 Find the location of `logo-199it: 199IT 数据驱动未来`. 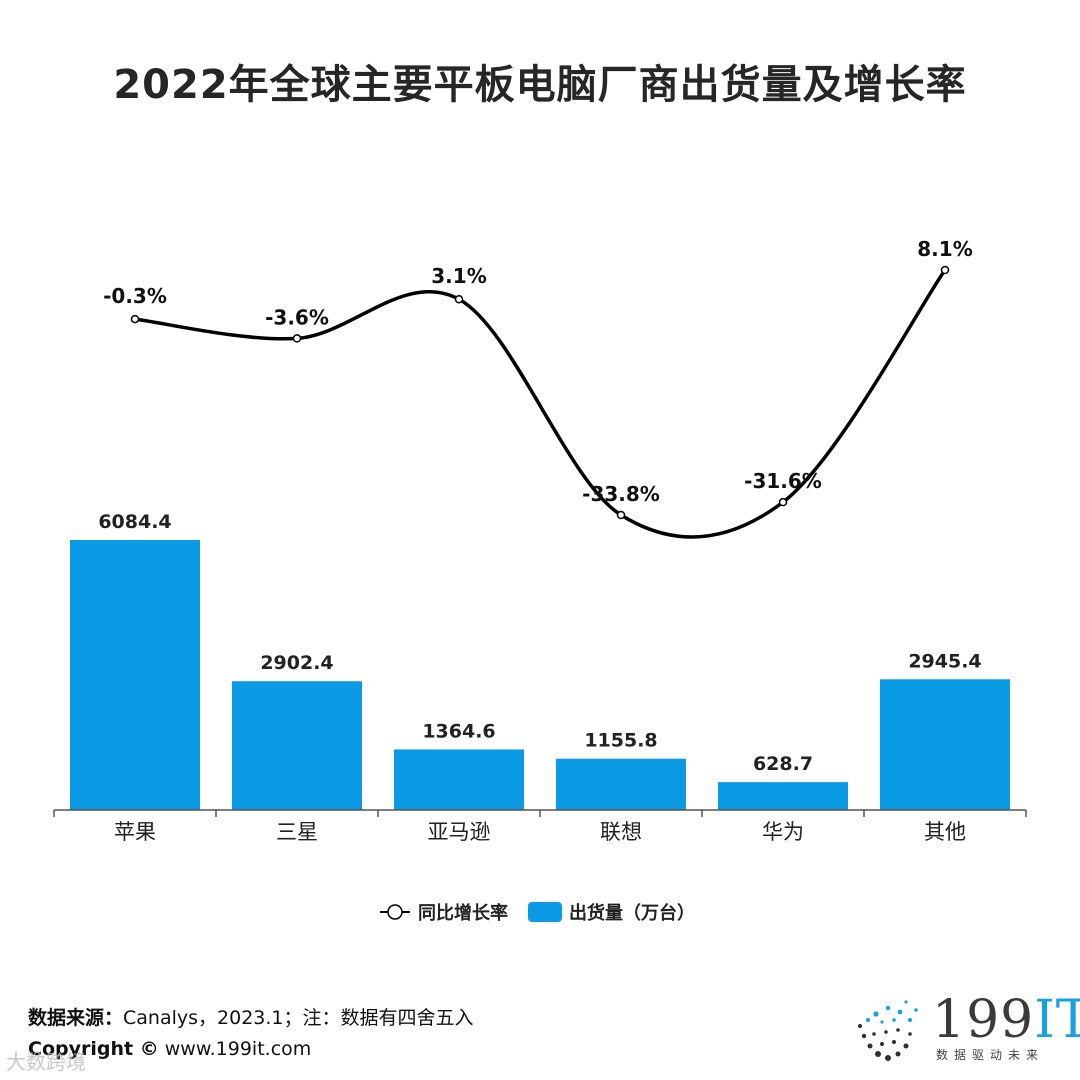

logo-199it: 199IT 数据驱动未来 is located at coordinates (964, 1030).